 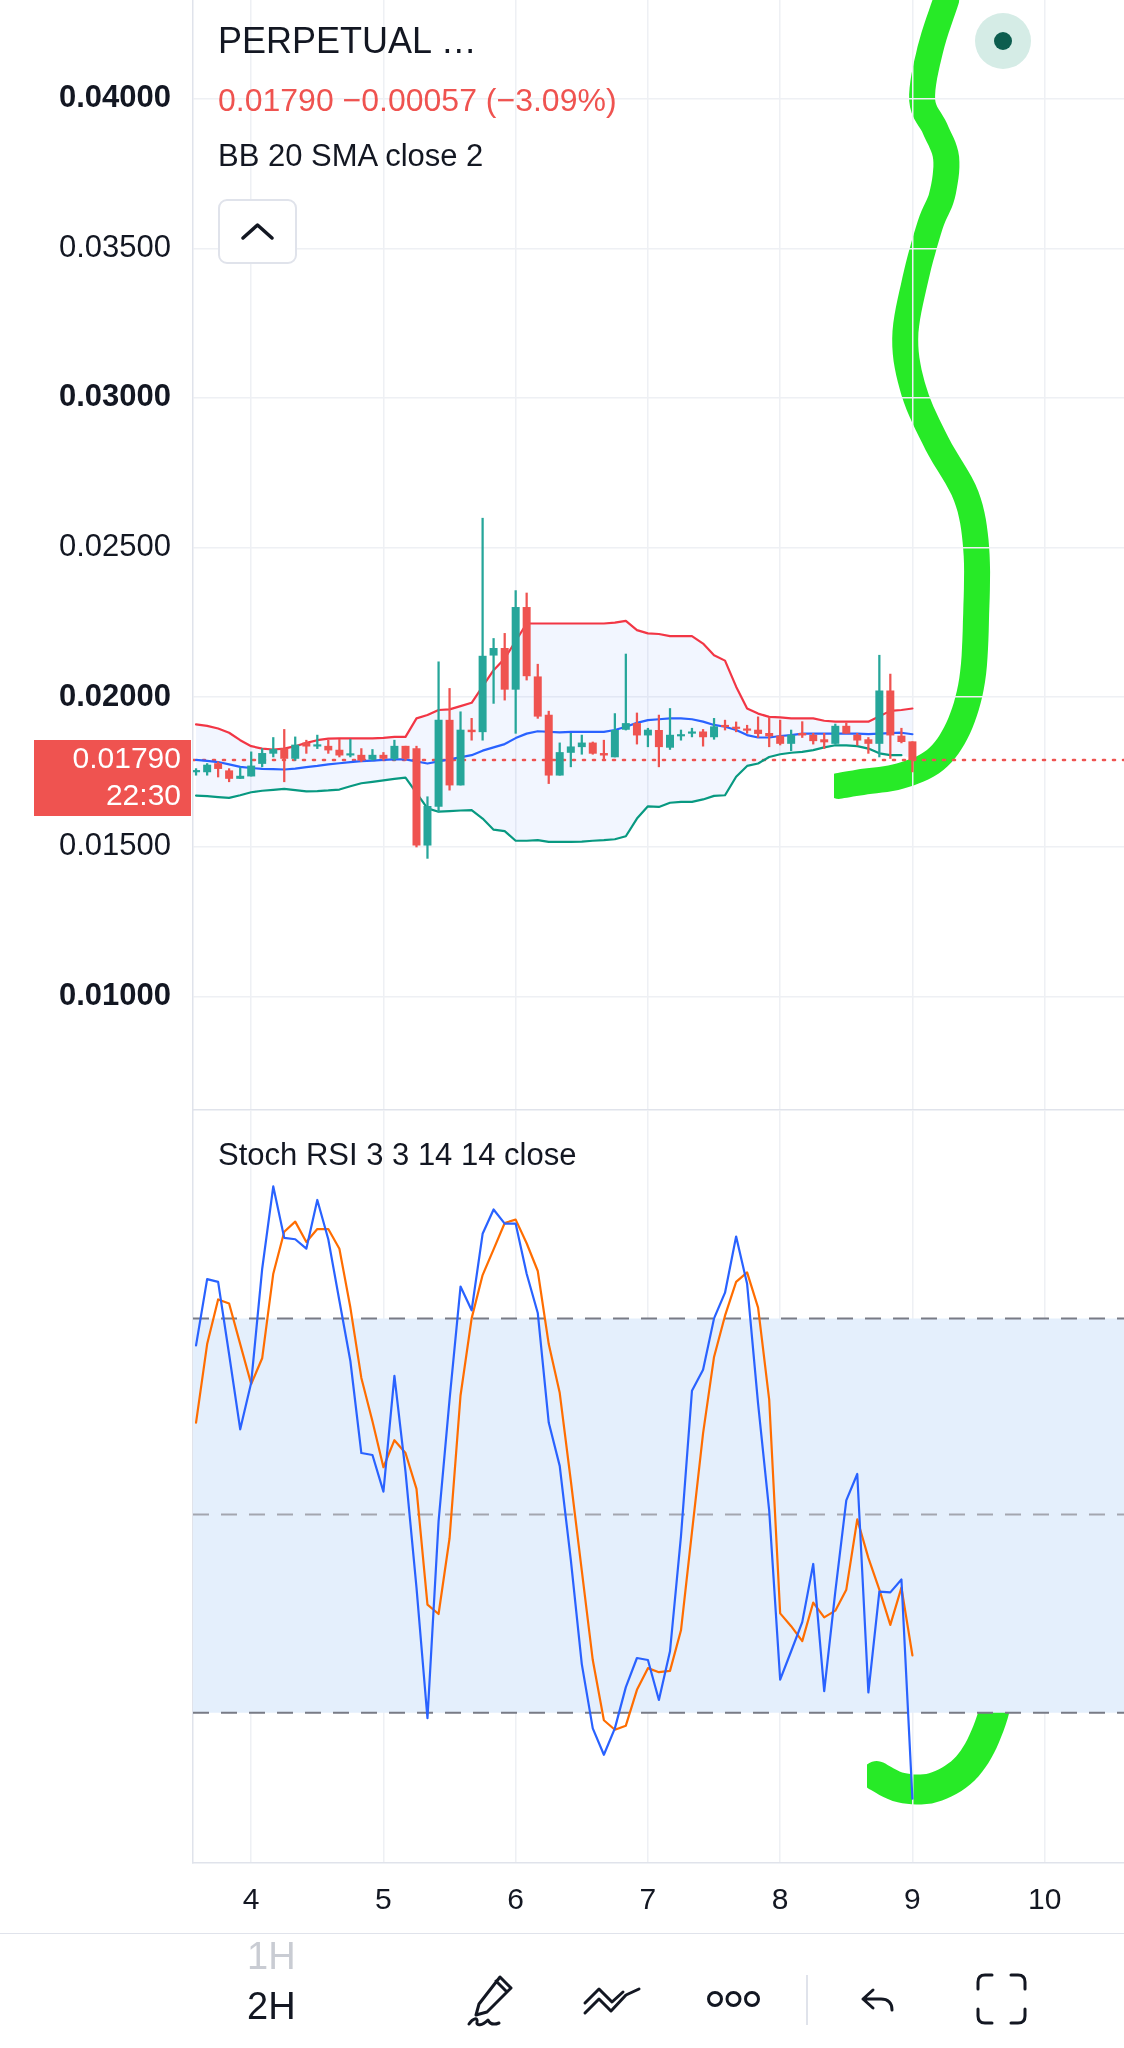 I want to click on y-tick-label: 0.04000, so click(x=114, y=97).